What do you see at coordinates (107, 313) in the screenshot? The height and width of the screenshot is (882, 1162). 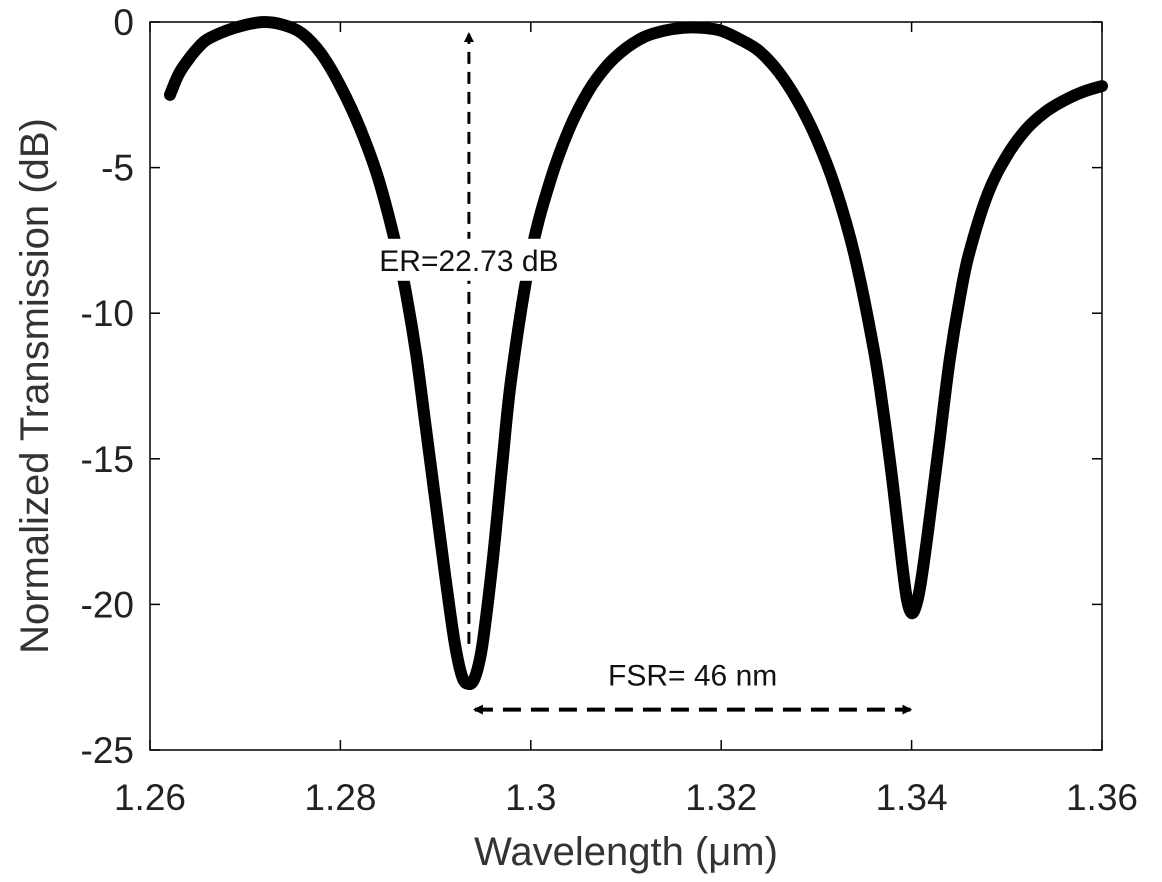 I see `y-tick-label: -10` at bounding box center [107, 313].